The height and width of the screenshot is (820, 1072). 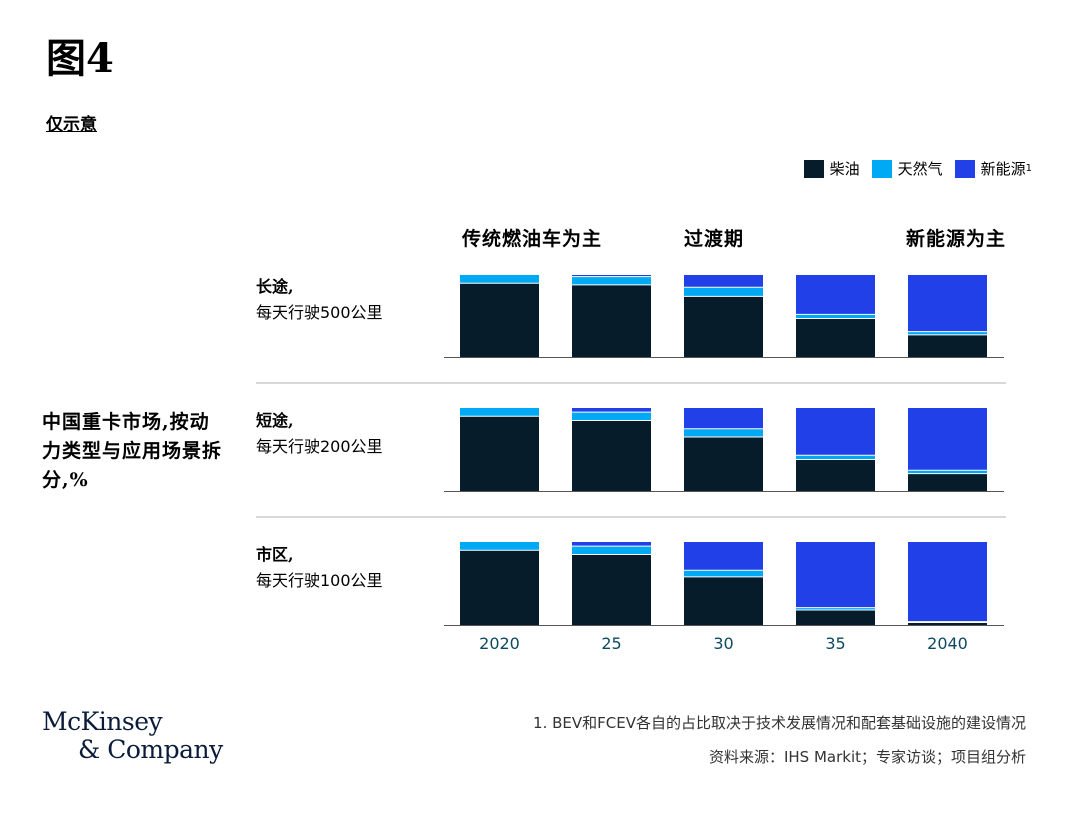 I want to click on row-label-urban: 市区, 每天行驶100公里, so click(x=319, y=568).